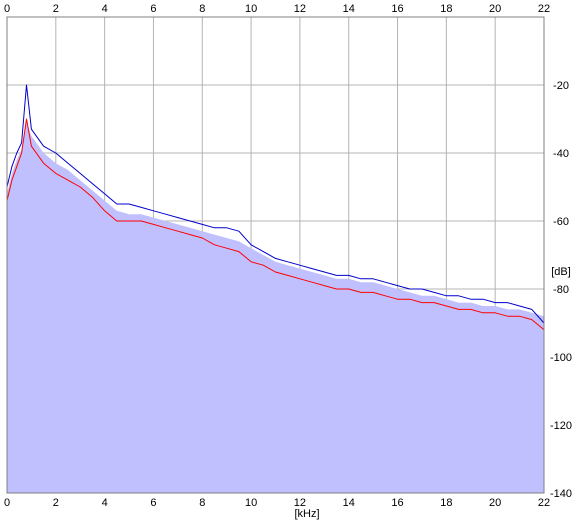 The height and width of the screenshot is (521, 583). I want to click on y-tick-label: -60, so click(561, 222).